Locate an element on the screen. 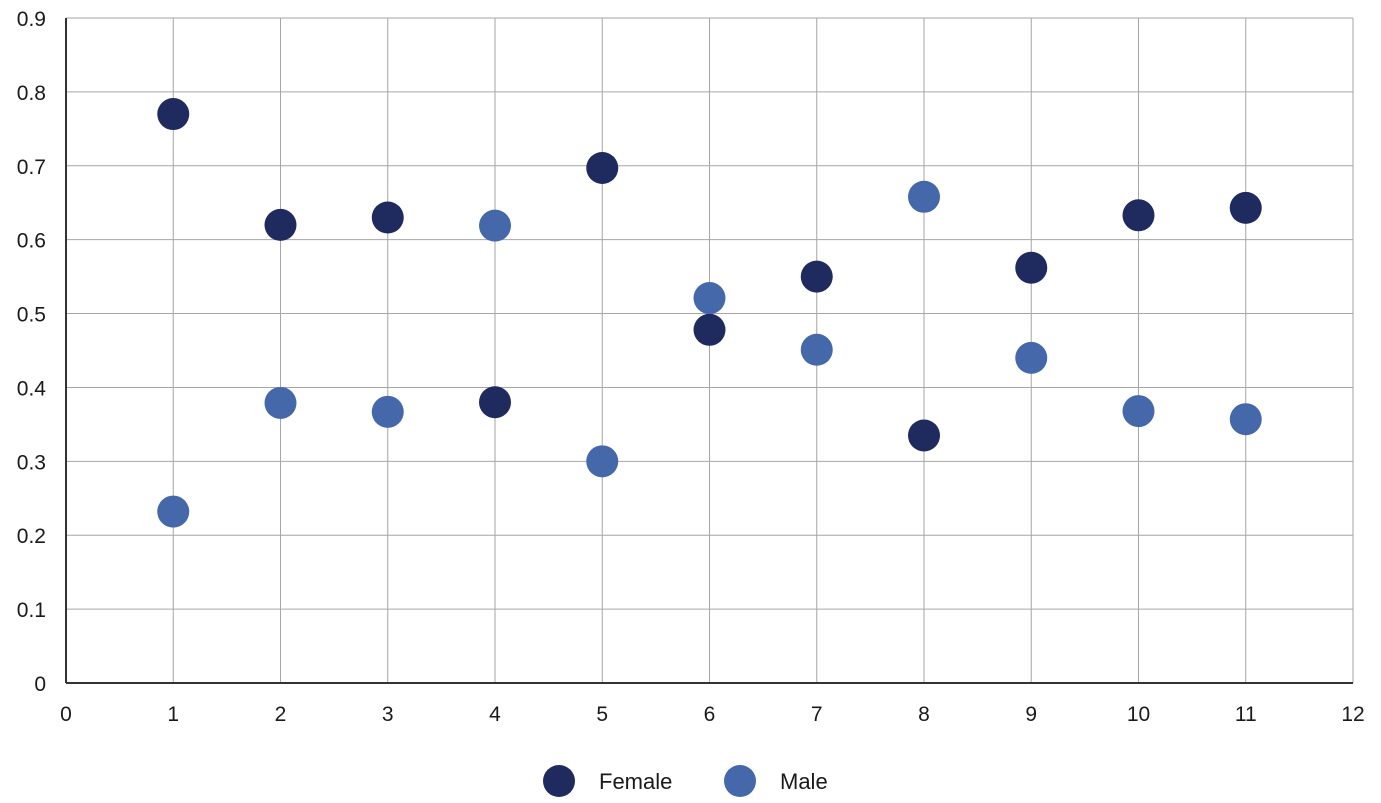 This screenshot has width=1381, height=803. x-tick-label: 0 is located at coordinates (66, 714).